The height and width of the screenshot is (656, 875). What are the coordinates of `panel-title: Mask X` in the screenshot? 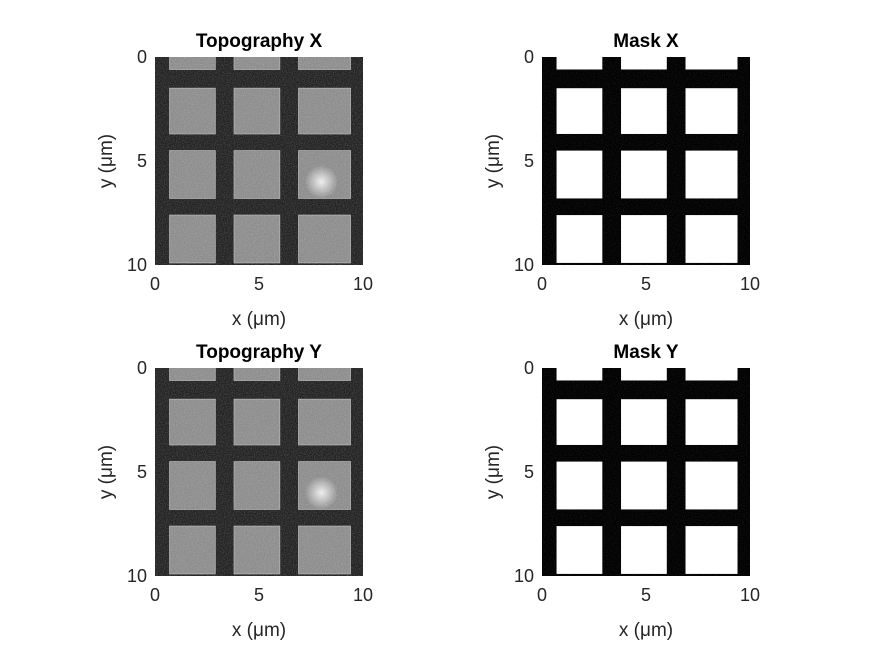 It's located at (646, 41).